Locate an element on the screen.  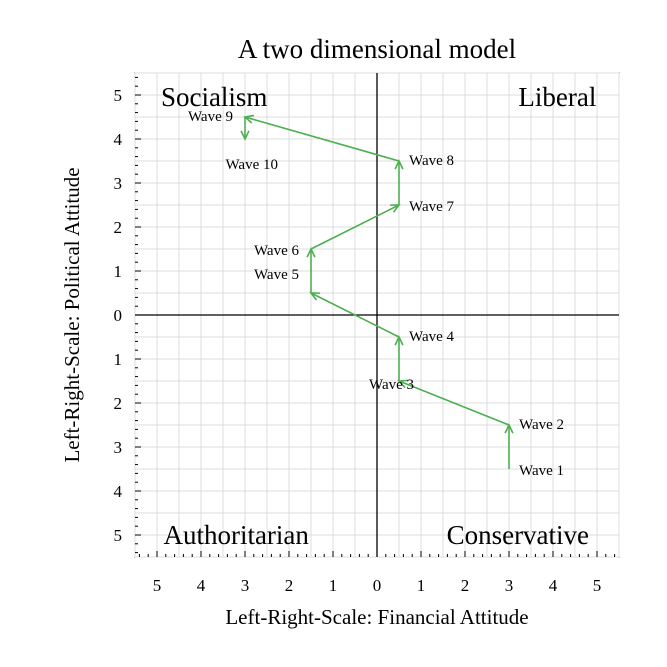
arrowhead is located at coordinates (245, 135).